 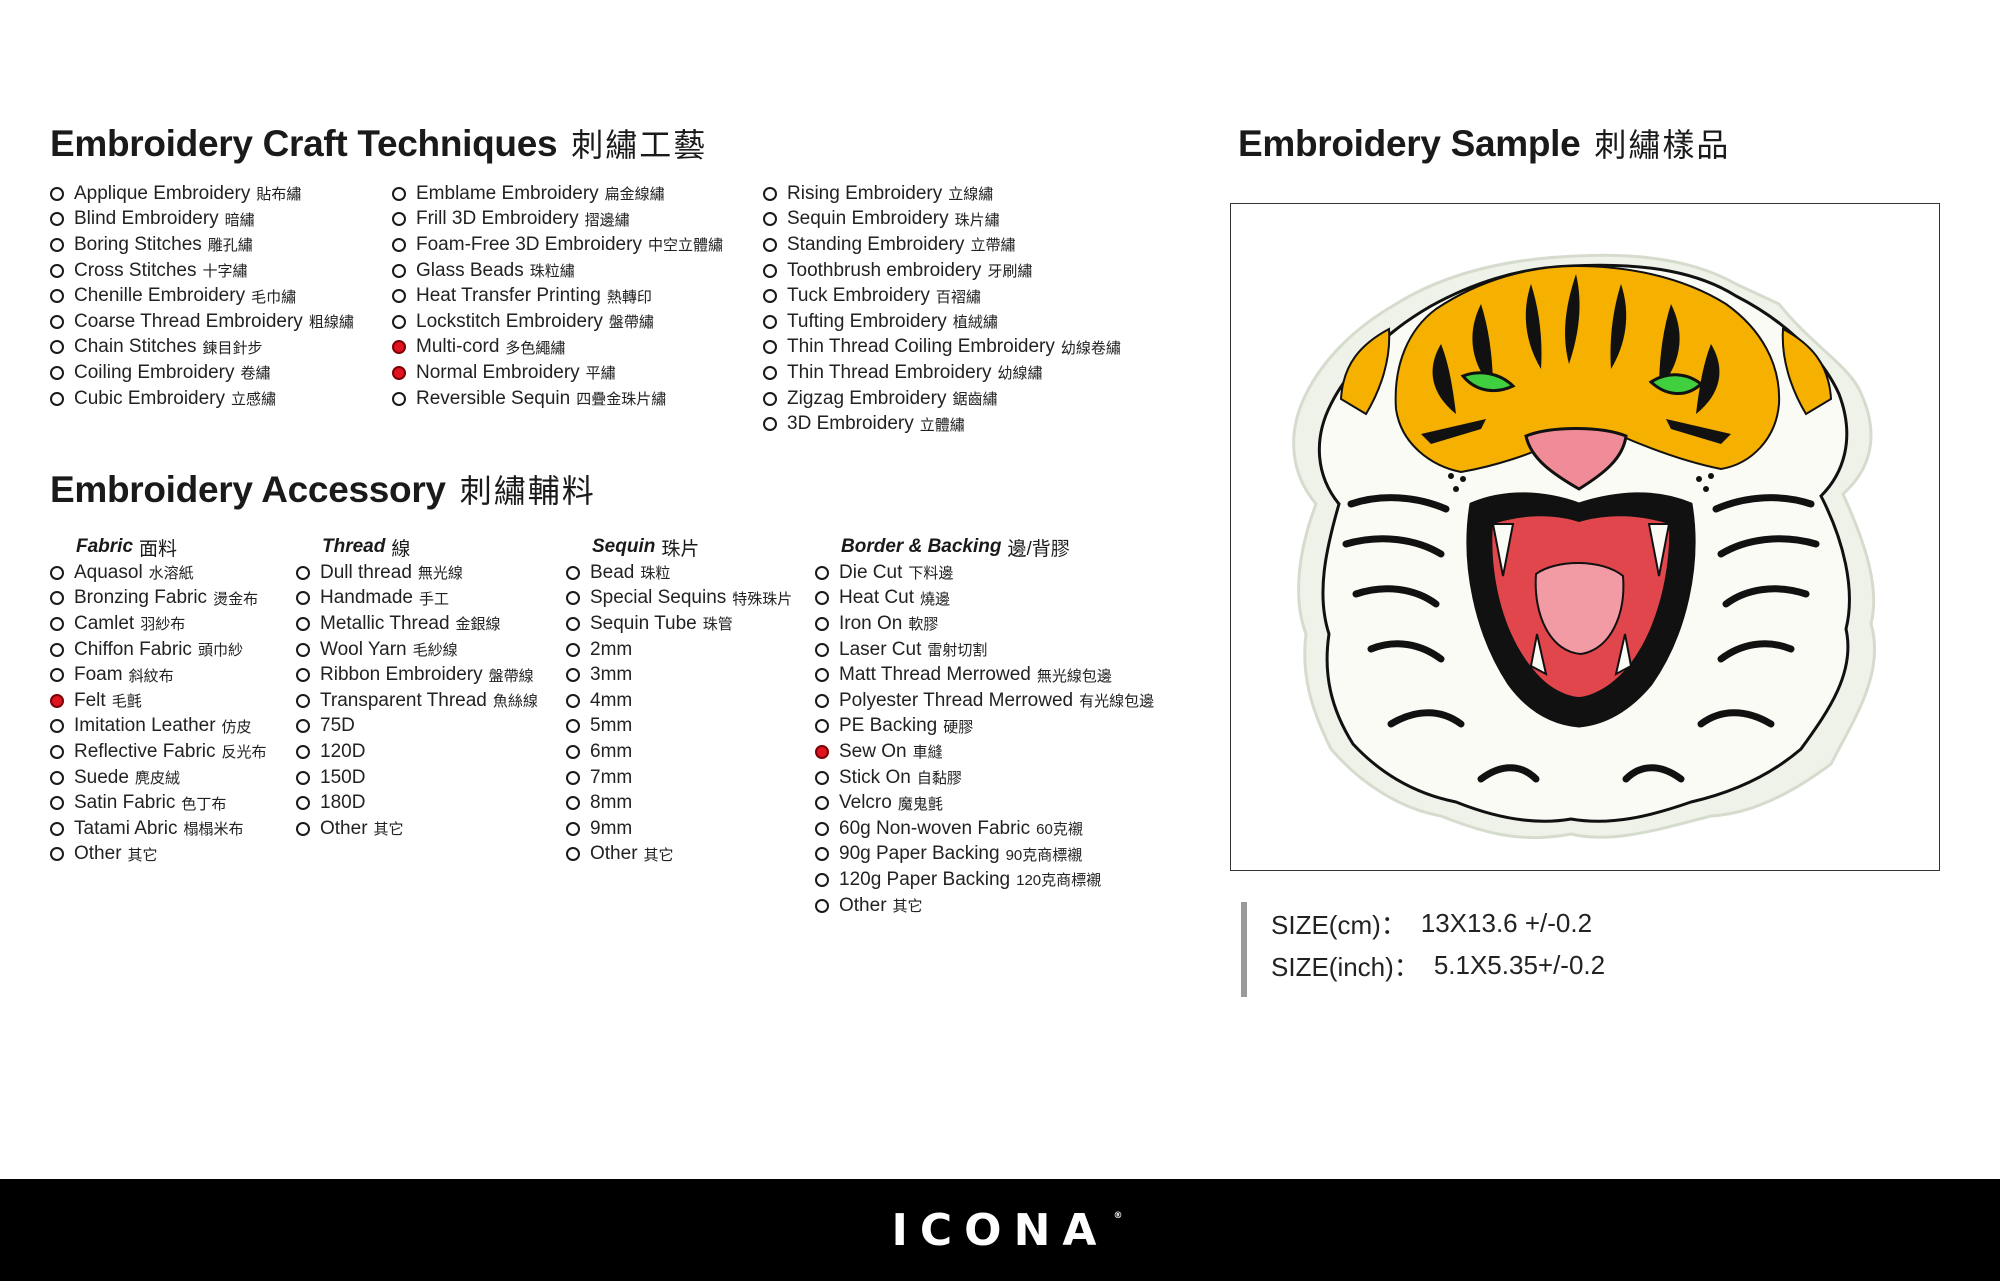 I want to click on option-metallic-thread: Metallic Thread 金銀線, so click(x=417, y=624).